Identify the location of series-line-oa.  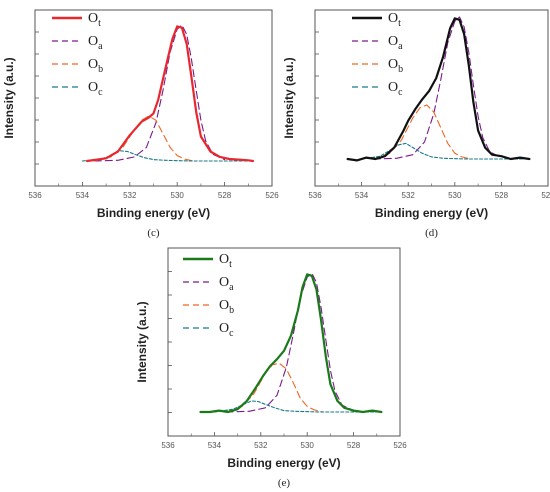
(437, 88).